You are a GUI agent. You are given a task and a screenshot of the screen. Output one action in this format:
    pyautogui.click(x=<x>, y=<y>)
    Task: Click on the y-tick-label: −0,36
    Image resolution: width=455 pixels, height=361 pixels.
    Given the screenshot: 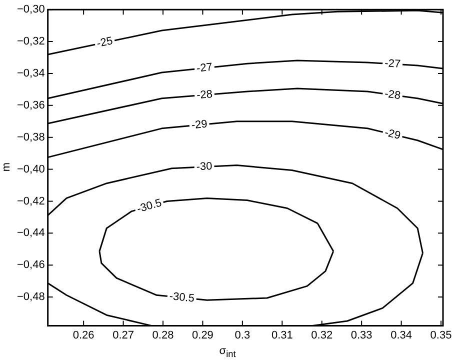 What is the action you would take?
    pyautogui.click(x=30, y=105)
    